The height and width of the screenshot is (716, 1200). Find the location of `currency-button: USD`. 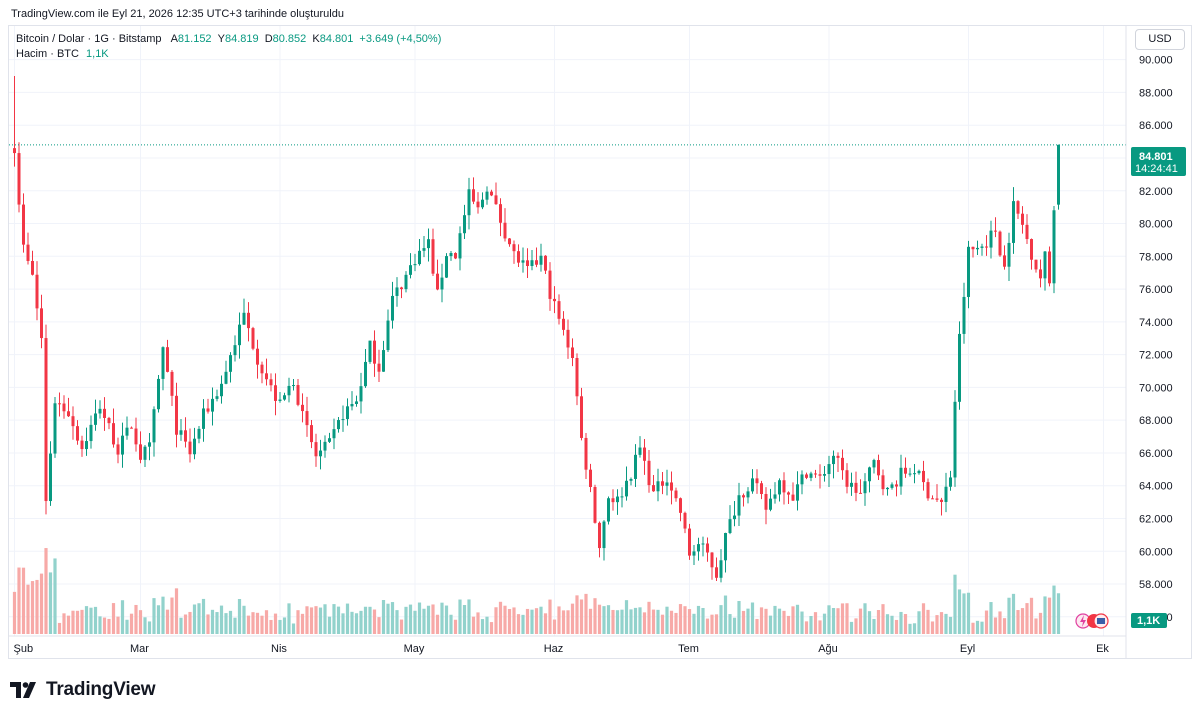

currency-button: USD is located at coordinates (1160, 39).